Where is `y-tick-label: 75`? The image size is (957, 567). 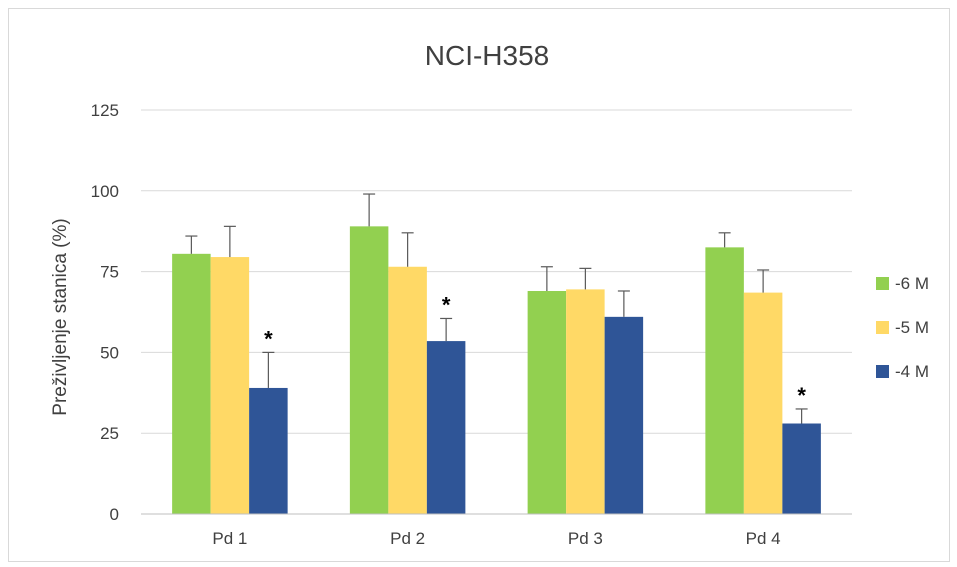
y-tick-label: 75 is located at coordinates (109, 272).